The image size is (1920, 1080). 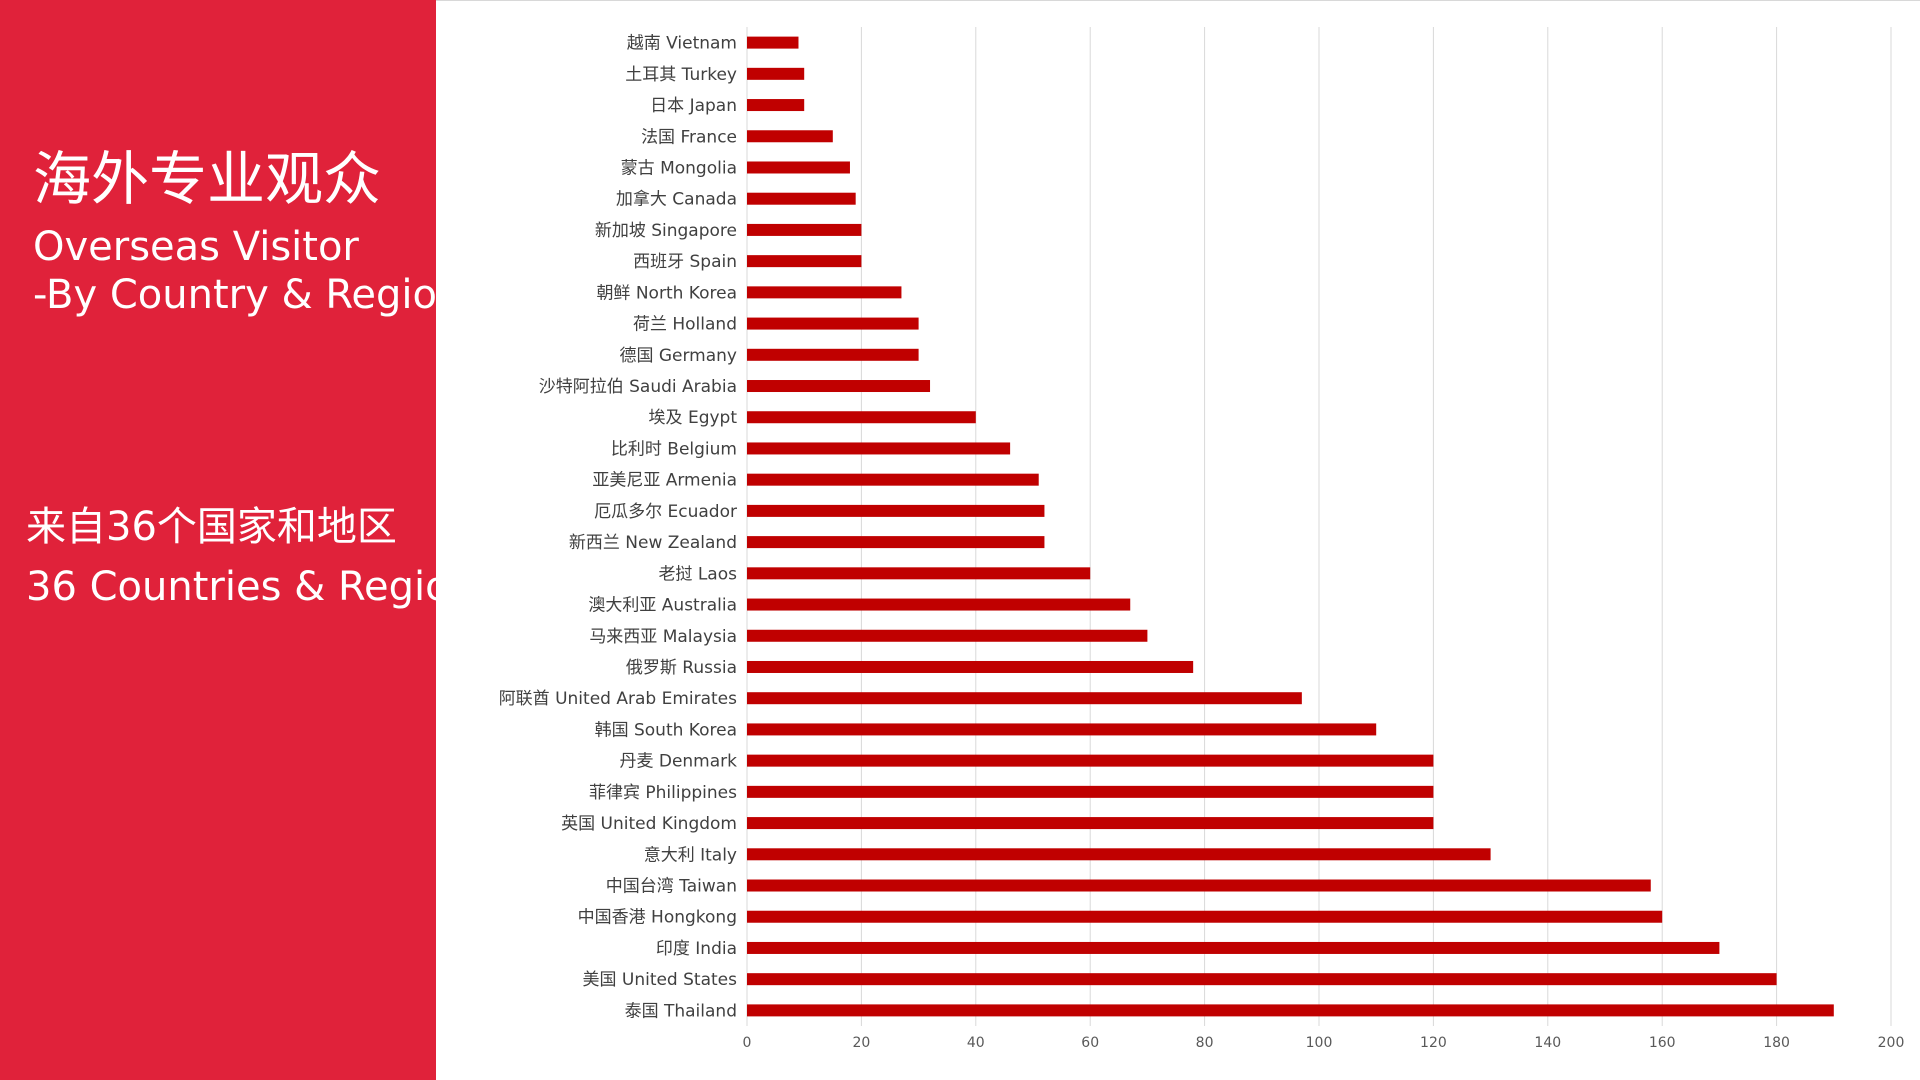 What do you see at coordinates (690, 855) in the screenshot?
I see `category-label: 意大利 Italy` at bounding box center [690, 855].